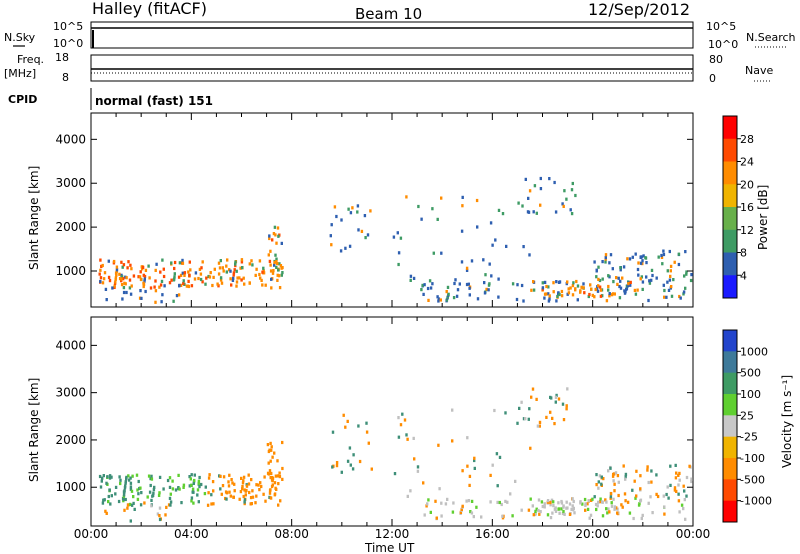 The height and width of the screenshot is (554, 800). Describe the element at coordinates (70, 183) in the screenshot. I see `ytick-label-0-2: 3000` at that location.